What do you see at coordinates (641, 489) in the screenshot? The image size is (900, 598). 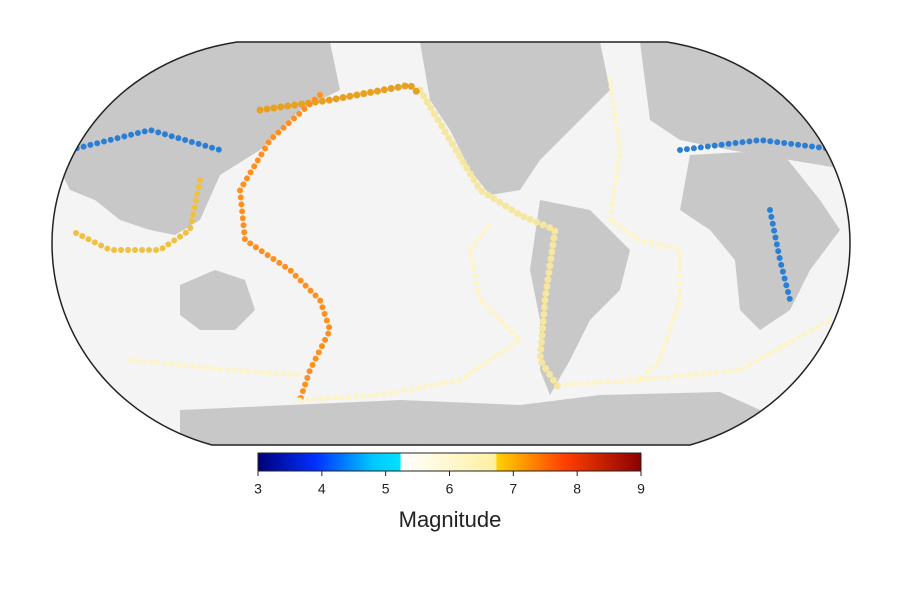 I see `colorbar-tick-label: 9` at bounding box center [641, 489].